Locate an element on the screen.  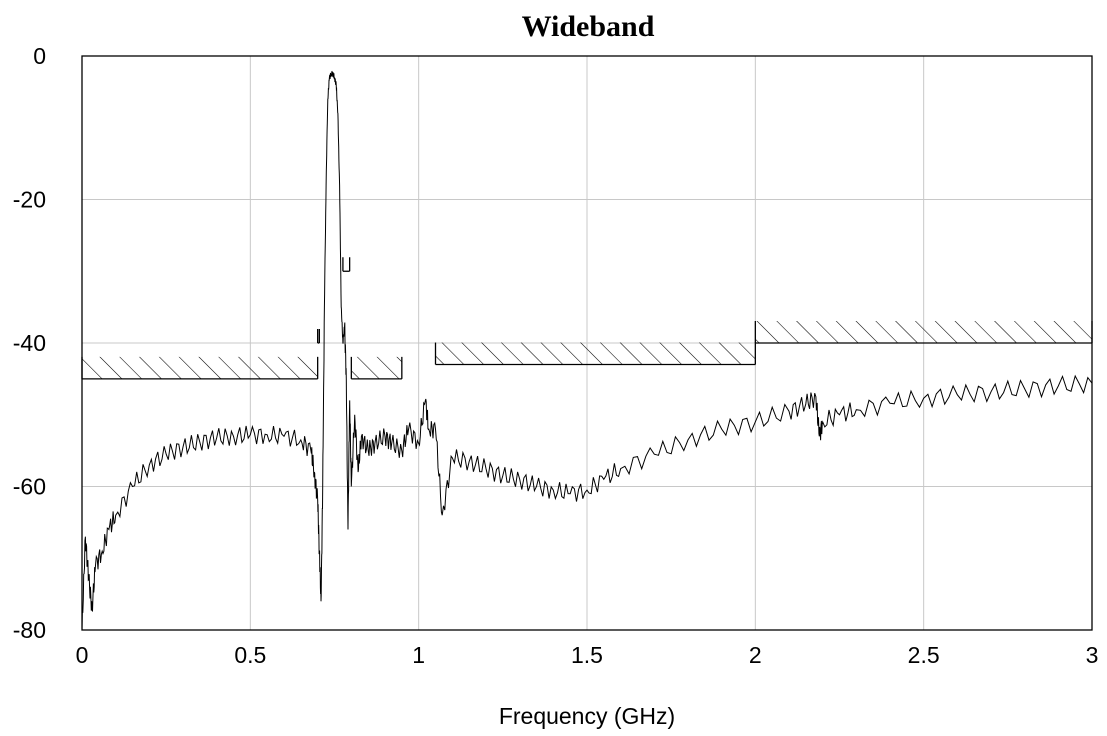
chart-title: Wideband is located at coordinates (588, 26).